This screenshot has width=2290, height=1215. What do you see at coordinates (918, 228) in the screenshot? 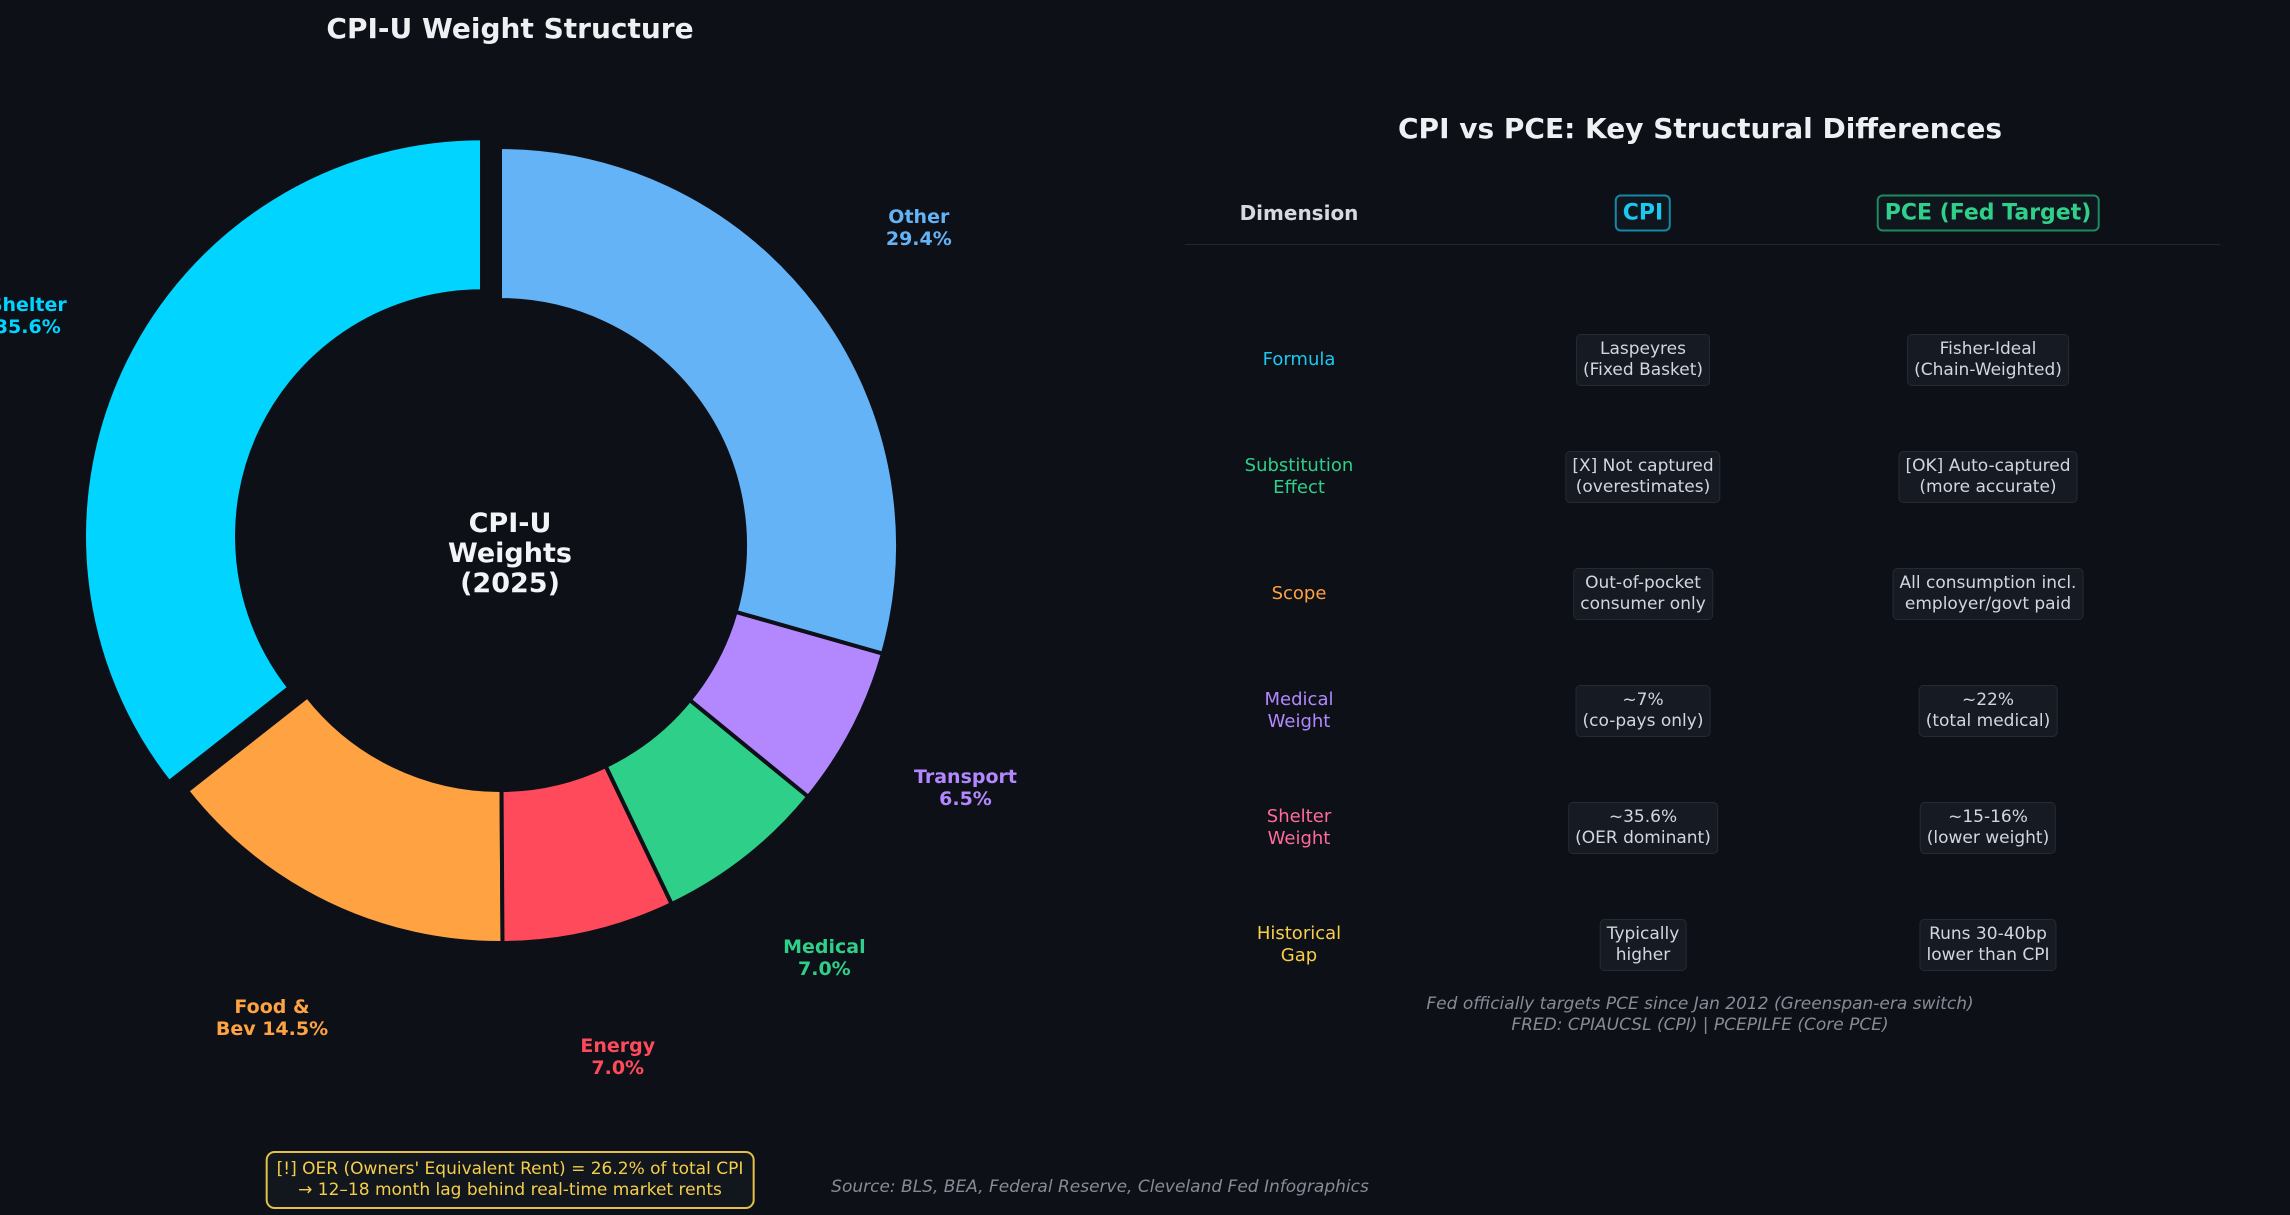
I see `slice-label-other: Other 29.4%` at bounding box center [918, 228].